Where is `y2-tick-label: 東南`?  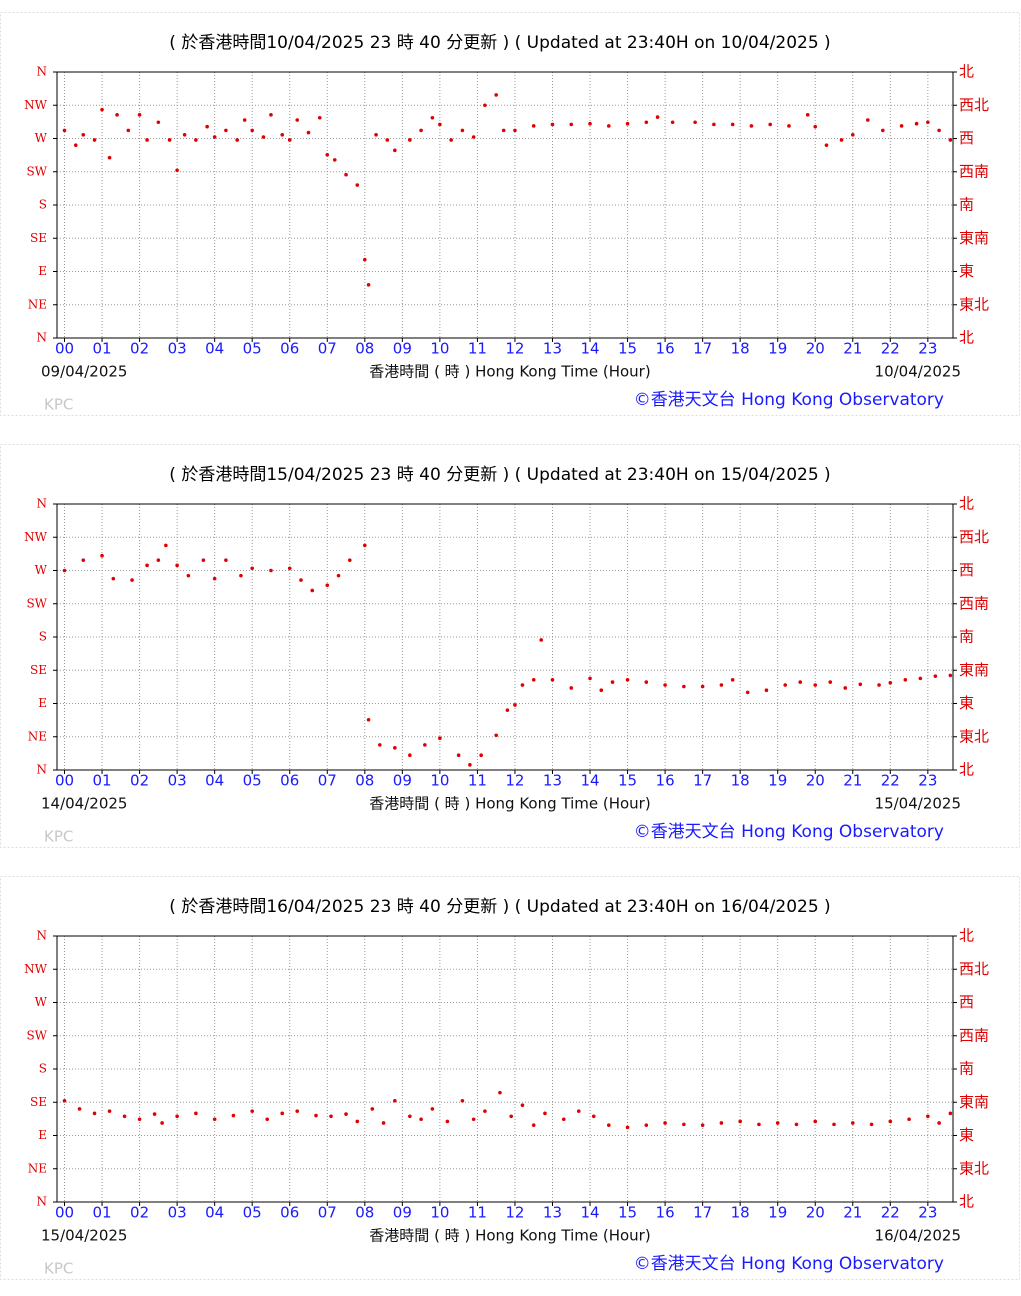 y2-tick-label: 東南 is located at coordinates (974, 1102).